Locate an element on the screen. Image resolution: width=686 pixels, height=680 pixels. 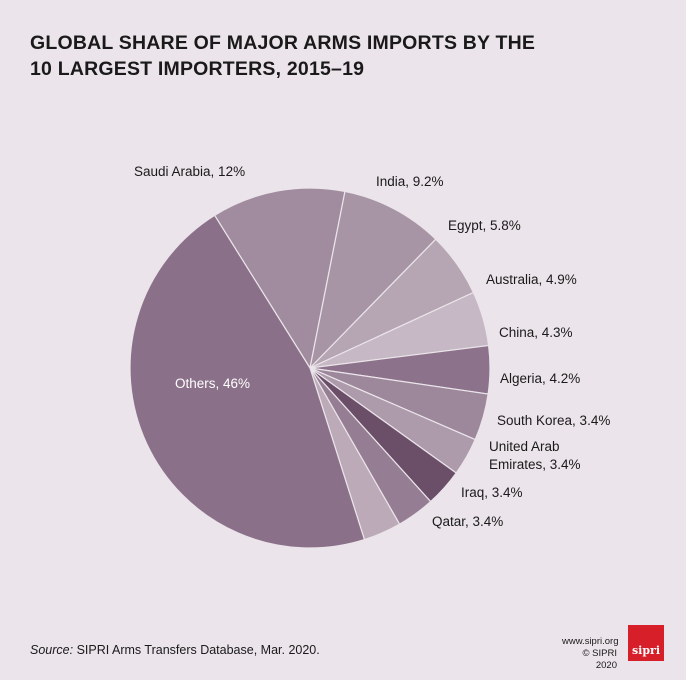
slice-label: United Arab Emirates, 3.4% is located at coordinates (535, 455).